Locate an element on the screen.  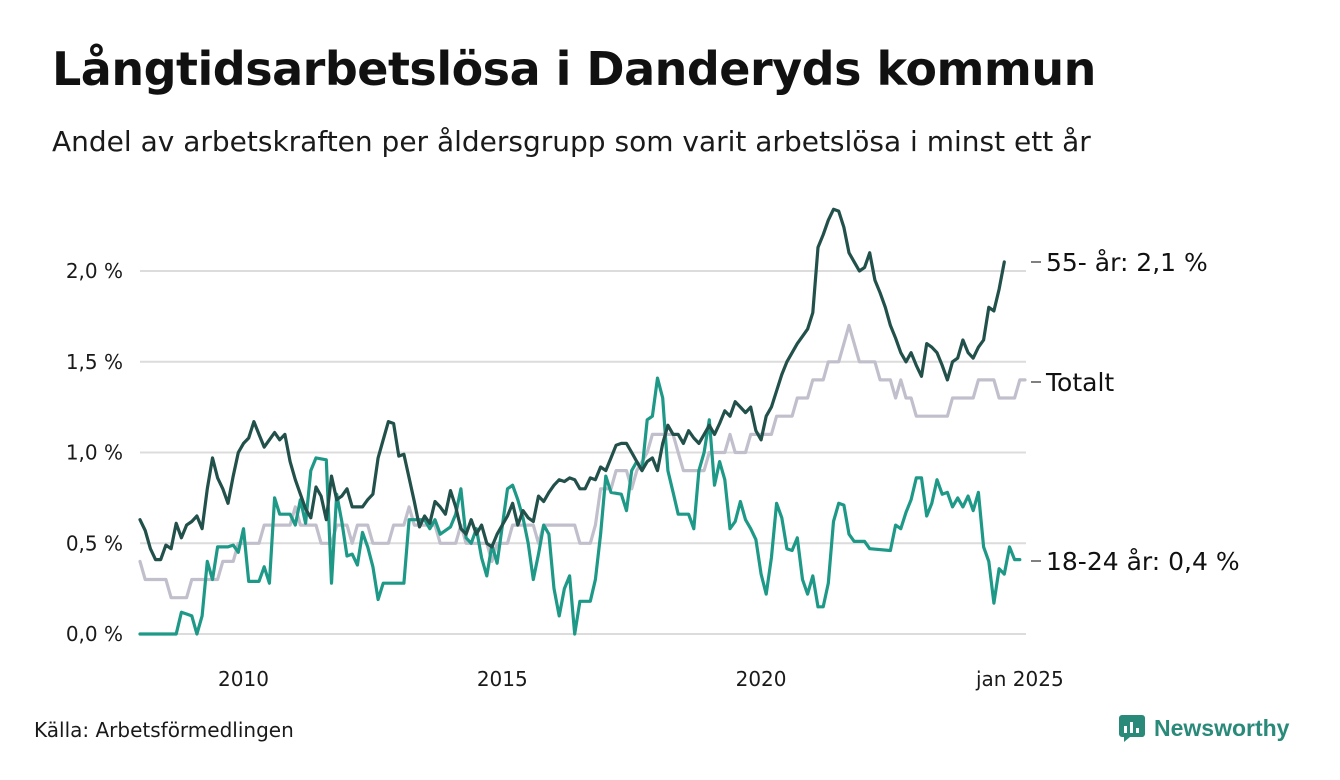
source-note: Källa: Arbetsförmedlingen is located at coordinates (164, 730).